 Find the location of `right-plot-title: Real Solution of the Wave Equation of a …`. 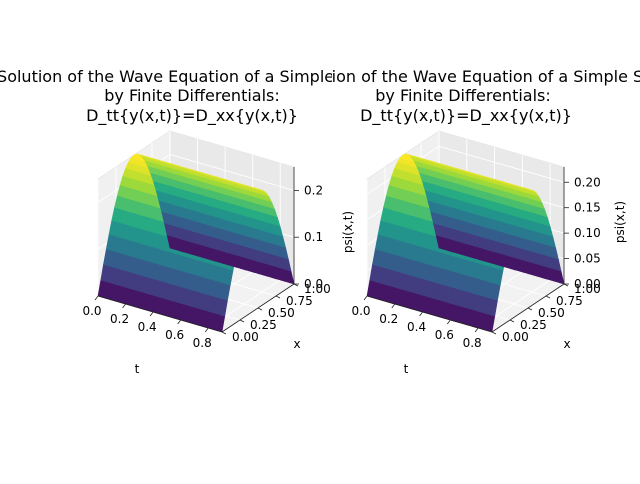

right-plot-title: Real Solution of the Wave Equation of a … is located at coordinates (445, 96).